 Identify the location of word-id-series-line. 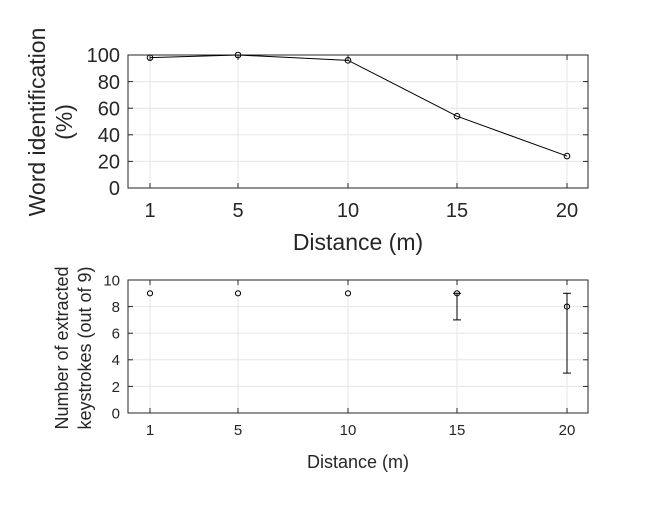
(358, 105).